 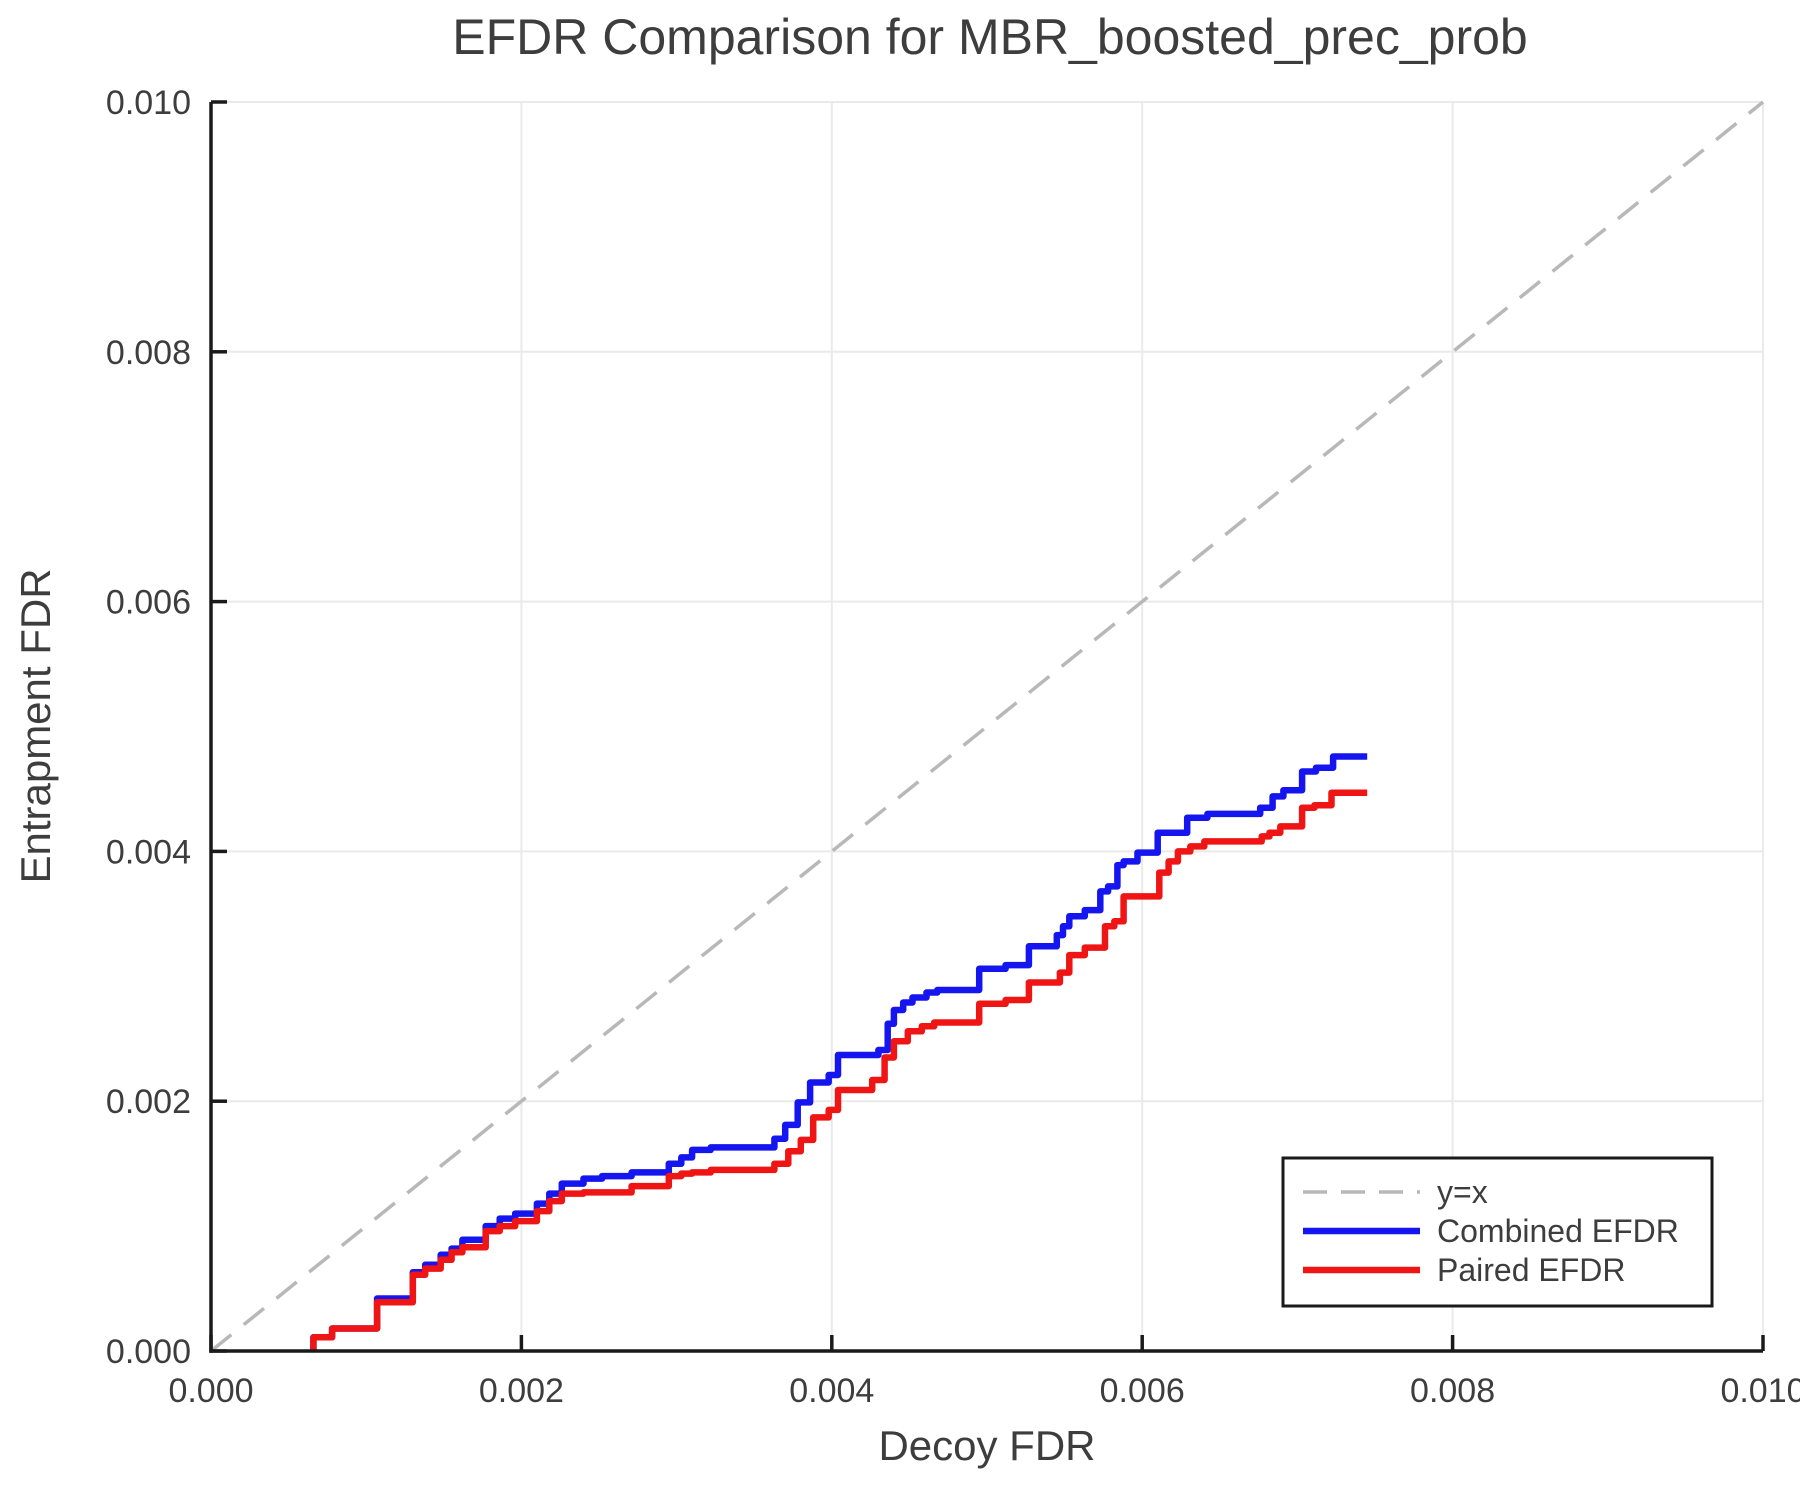 I want to click on y-tick-label: 0.004, so click(x=148, y=852).